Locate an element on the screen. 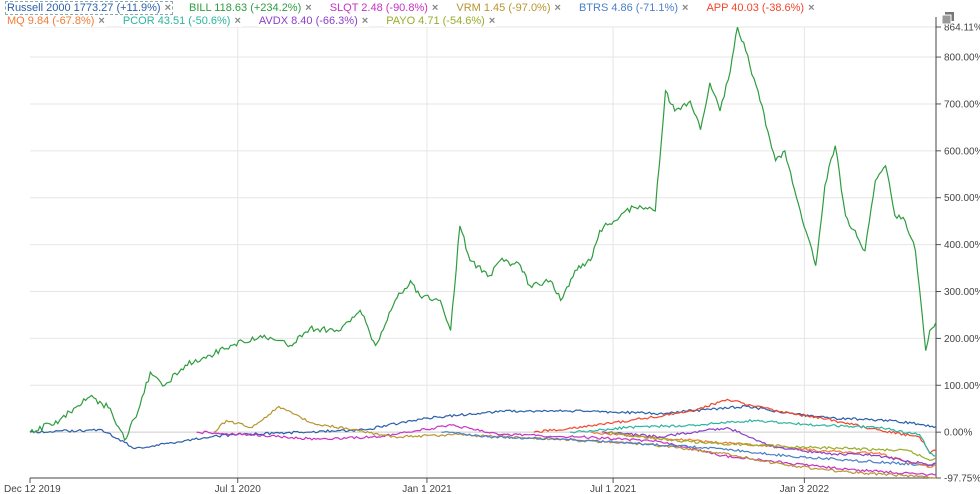  series-line-payo is located at coordinates (771, 446).